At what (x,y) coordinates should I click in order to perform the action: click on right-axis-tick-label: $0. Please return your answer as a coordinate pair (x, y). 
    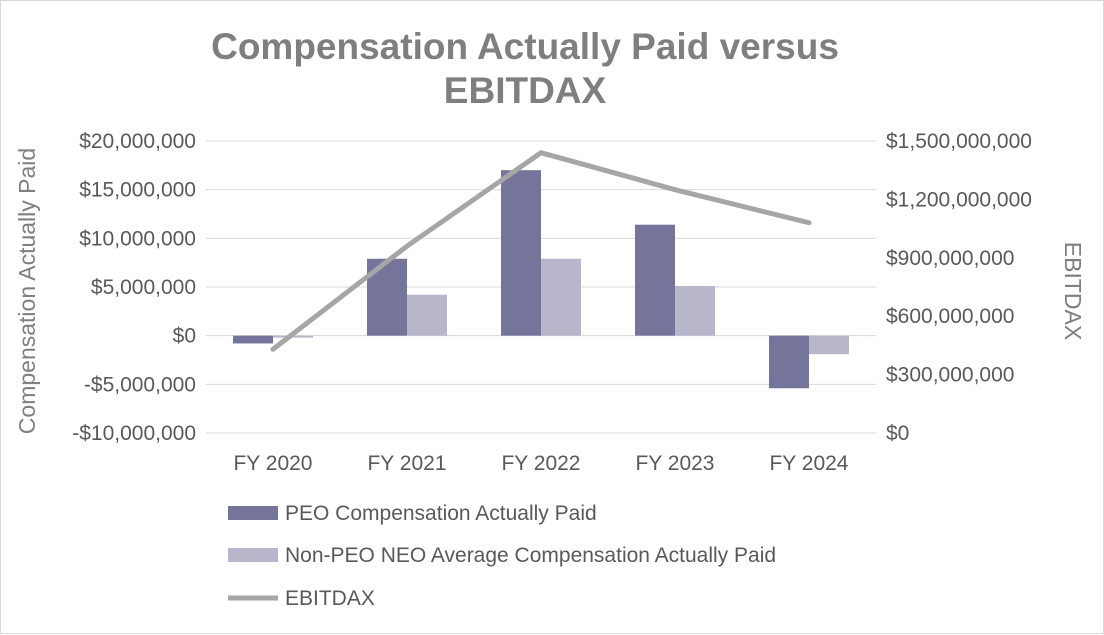
    Looking at the image, I should click on (897, 433).